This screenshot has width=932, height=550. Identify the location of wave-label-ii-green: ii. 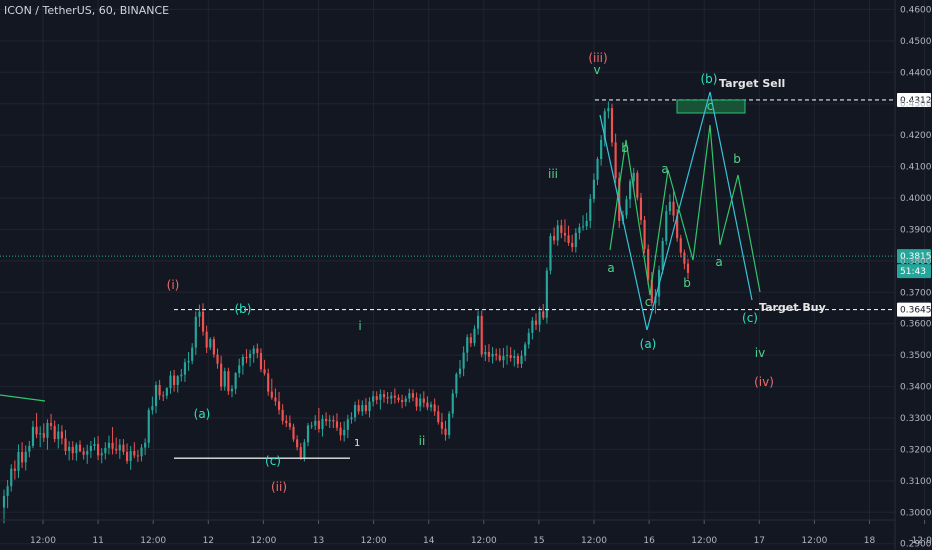
(422, 441).